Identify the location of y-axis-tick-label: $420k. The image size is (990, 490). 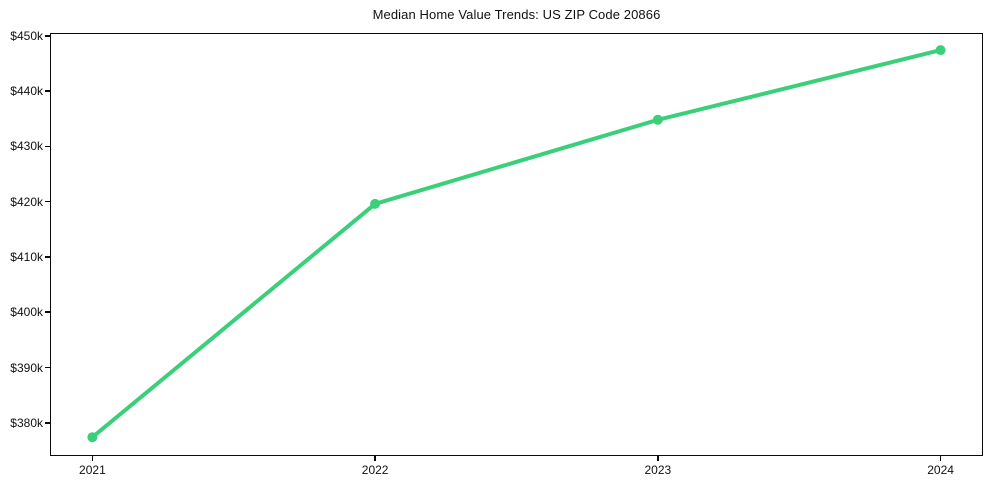
(26, 201).